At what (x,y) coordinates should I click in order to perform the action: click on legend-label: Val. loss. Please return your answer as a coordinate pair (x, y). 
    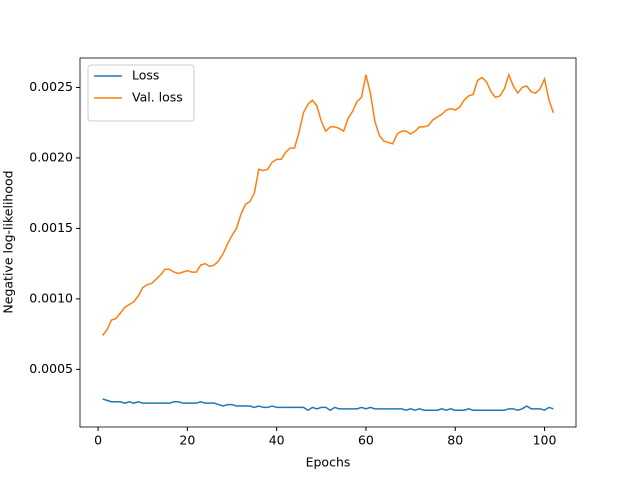
    Looking at the image, I should click on (157, 97).